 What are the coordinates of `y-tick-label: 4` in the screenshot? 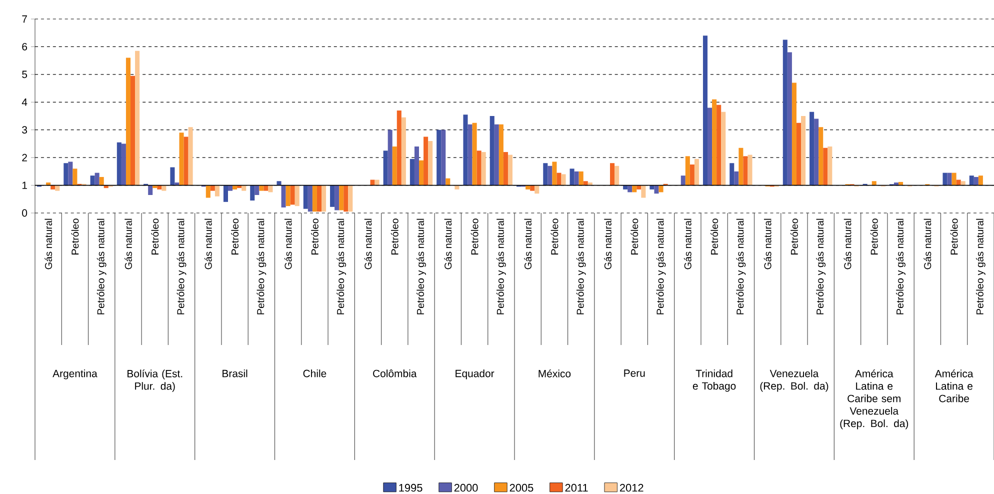 It's located at (25, 102).